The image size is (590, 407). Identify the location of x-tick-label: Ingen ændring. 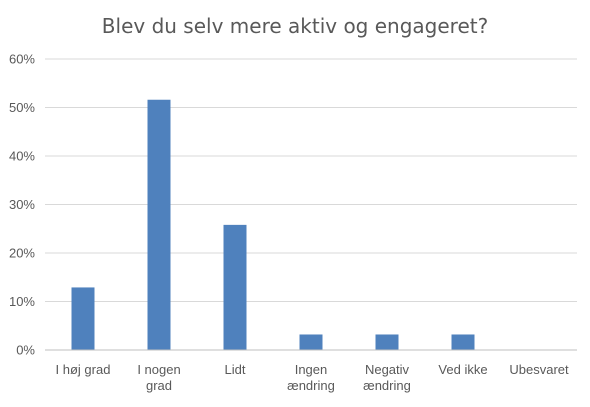
(311, 377).